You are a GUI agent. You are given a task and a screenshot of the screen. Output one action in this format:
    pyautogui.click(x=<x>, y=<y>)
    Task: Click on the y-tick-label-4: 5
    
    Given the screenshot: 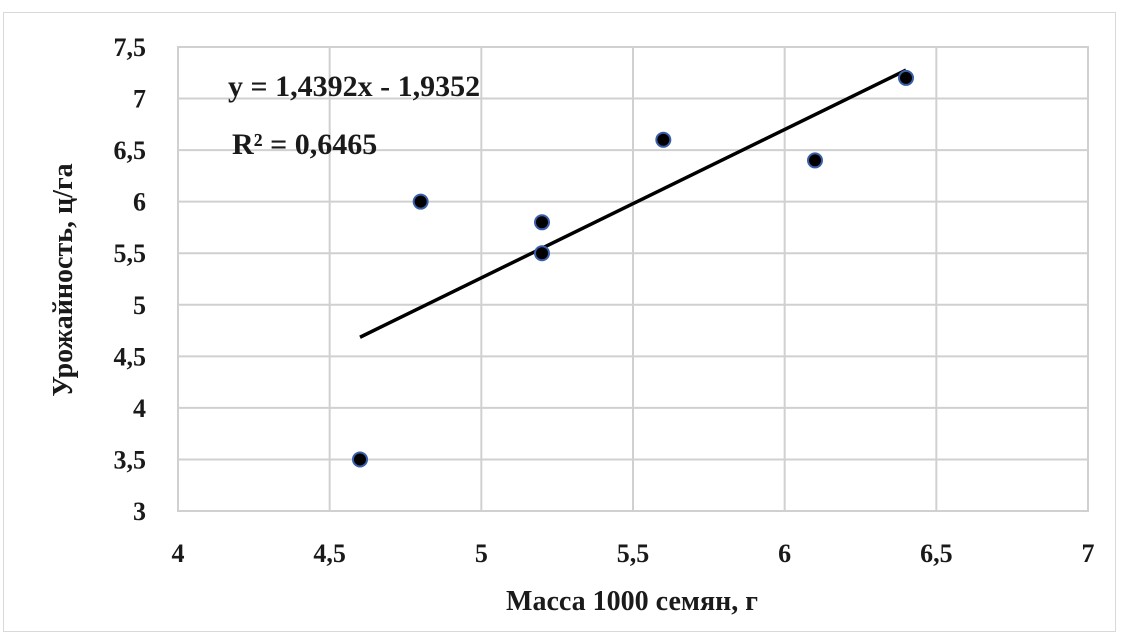 What is the action you would take?
    pyautogui.click(x=139, y=305)
    